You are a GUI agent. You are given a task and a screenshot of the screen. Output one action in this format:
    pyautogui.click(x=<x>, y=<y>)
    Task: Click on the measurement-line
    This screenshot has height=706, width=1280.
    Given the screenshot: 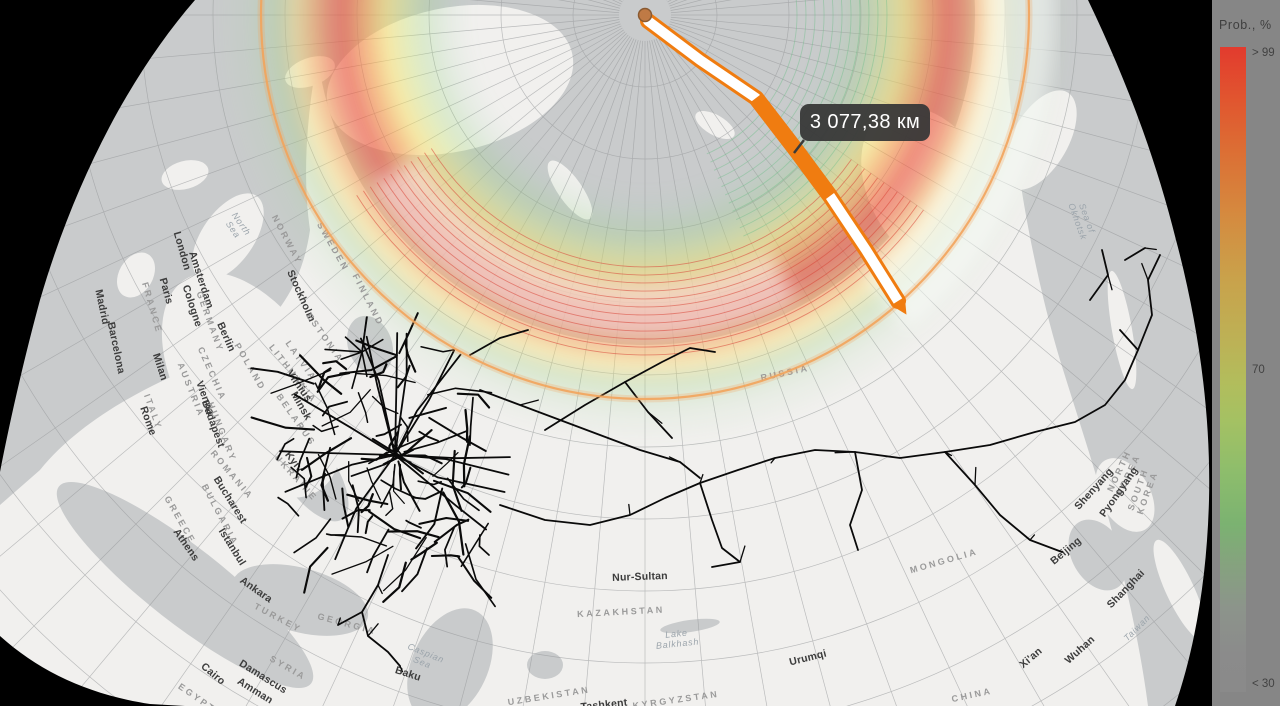 What is the action you would take?
    pyautogui.click(x=776, y=166)
    